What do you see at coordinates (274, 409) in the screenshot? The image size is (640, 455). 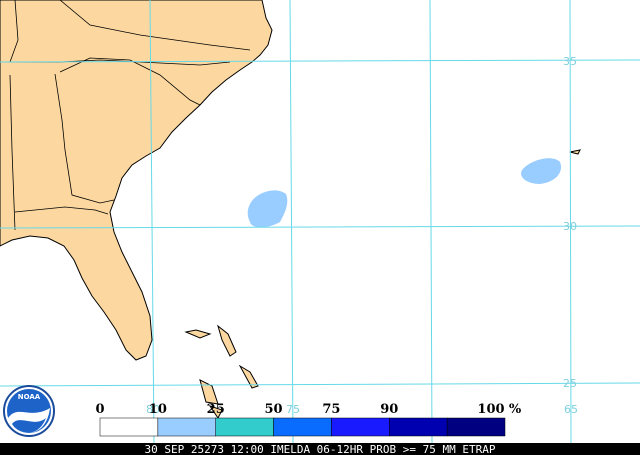 I see `legend-label: 50` at bounding box center [274, 409].